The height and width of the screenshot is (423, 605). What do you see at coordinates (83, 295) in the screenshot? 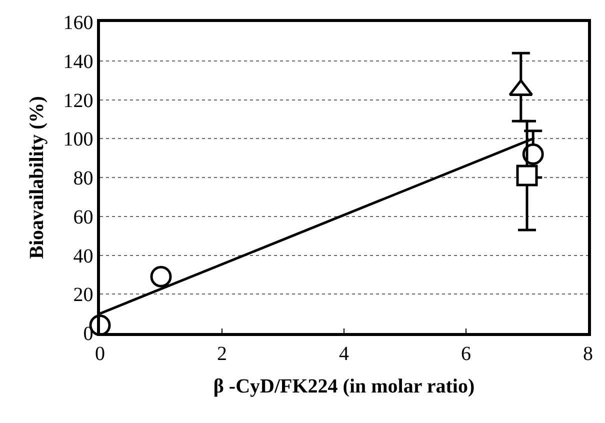
I see `y-tick-label: 20` at bounding box center [83, 295].